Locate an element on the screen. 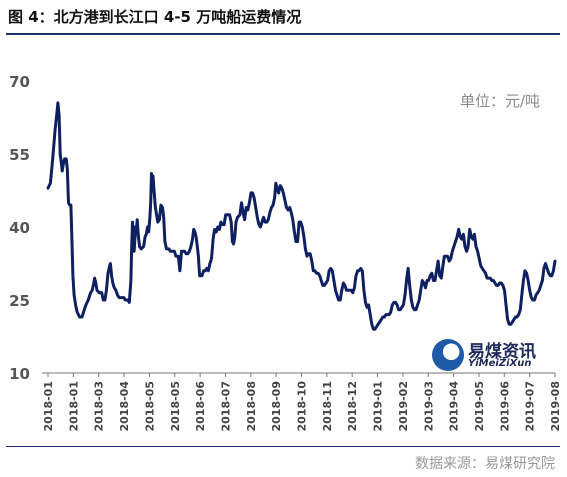 This screenshot has width=567, height=477. x-tick-label: 2018-09 is located at coordinates (276, 406).